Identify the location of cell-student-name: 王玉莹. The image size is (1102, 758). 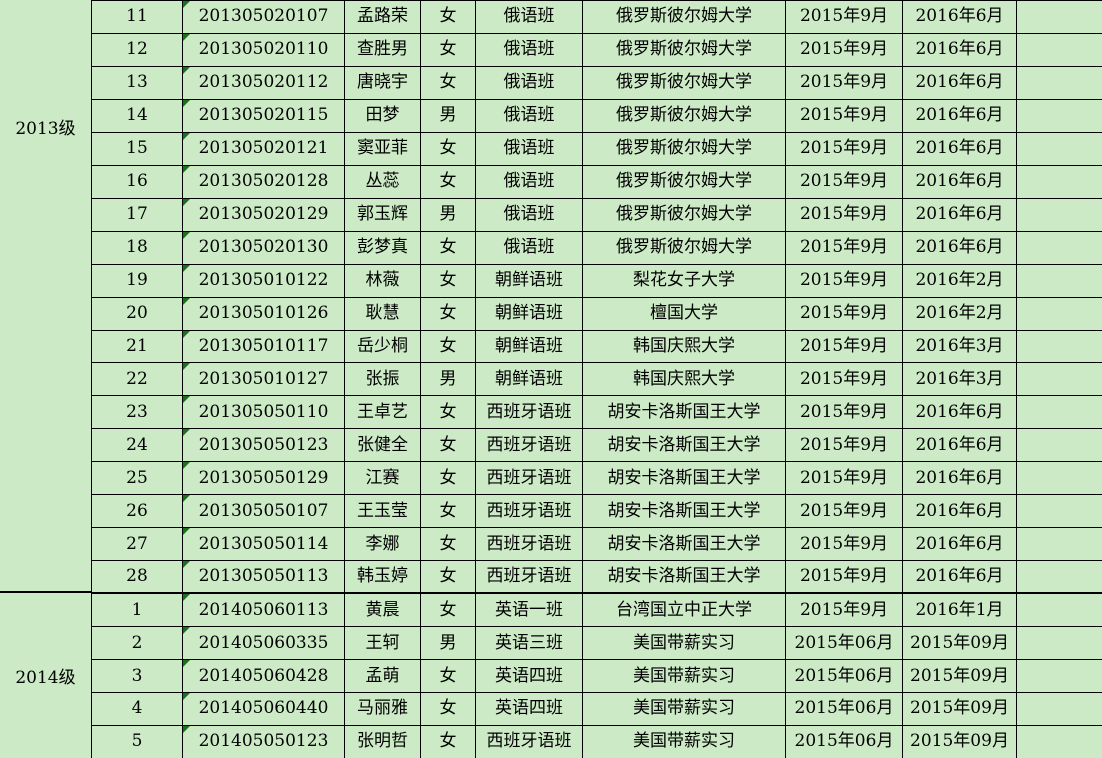
(383, 511).